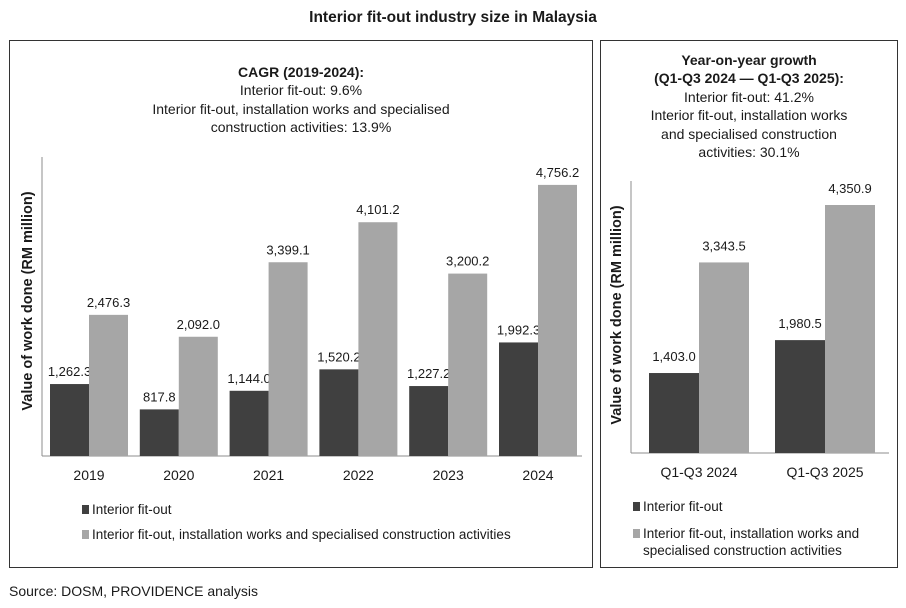 The width and height of the screenshot is (906, 608). I want to click on bar-total-activities-2019, so click(108, 385).